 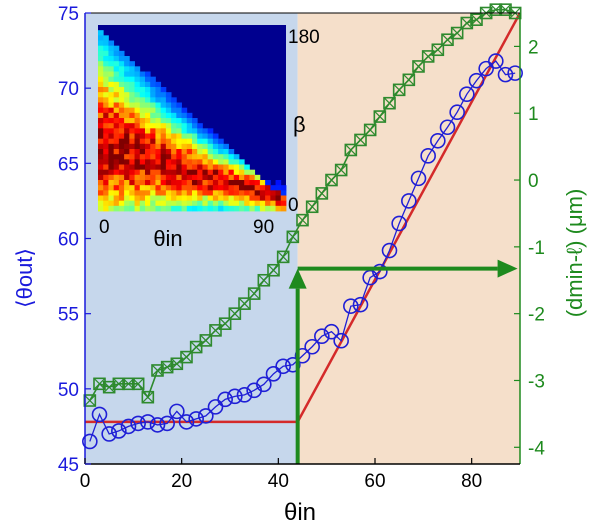 I want to click on y-right-tick-label: -3, so click(x=536, y=381).